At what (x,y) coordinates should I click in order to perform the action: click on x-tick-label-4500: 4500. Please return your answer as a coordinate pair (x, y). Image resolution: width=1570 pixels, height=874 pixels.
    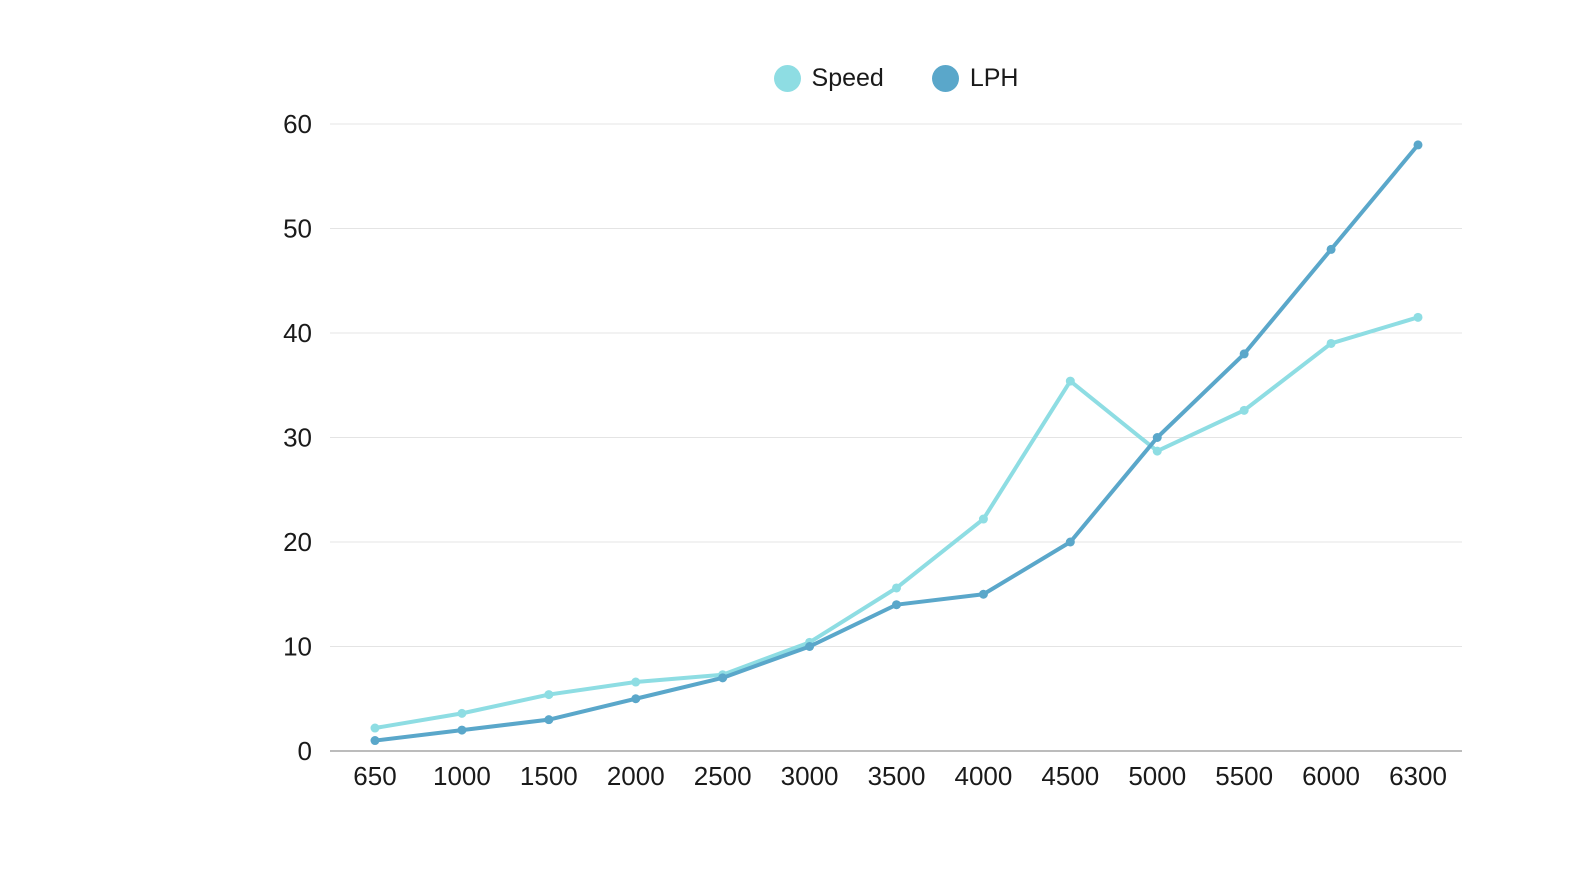
    Looking at the image, I should click on (1070, 776).